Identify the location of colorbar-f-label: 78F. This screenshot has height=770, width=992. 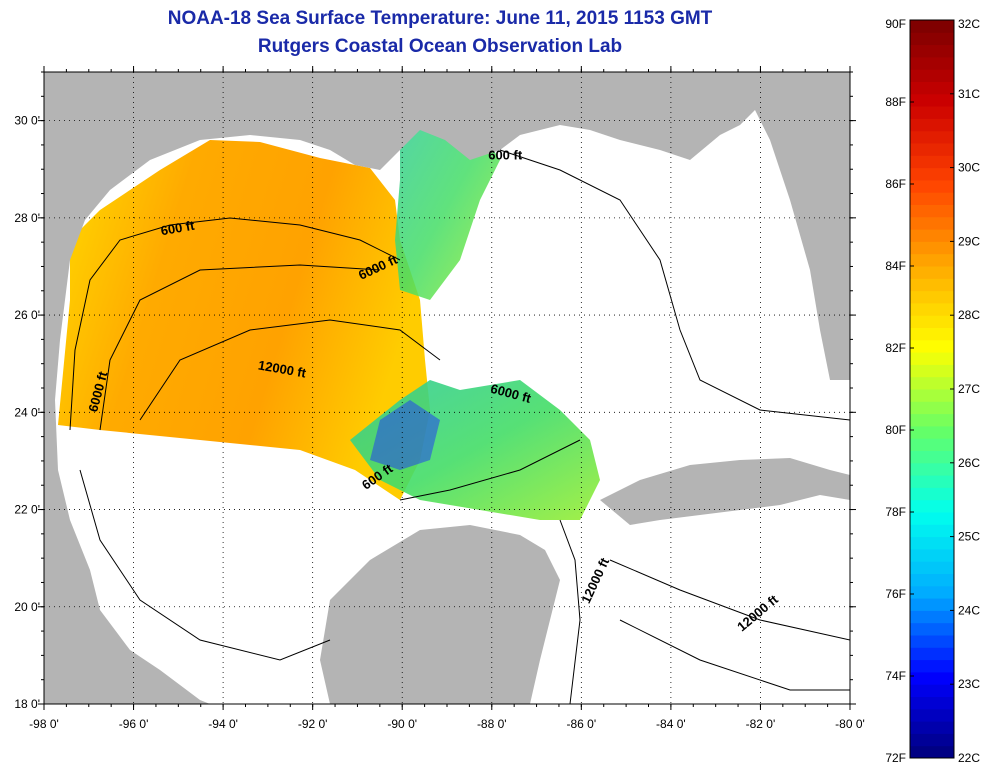
(895, 512).